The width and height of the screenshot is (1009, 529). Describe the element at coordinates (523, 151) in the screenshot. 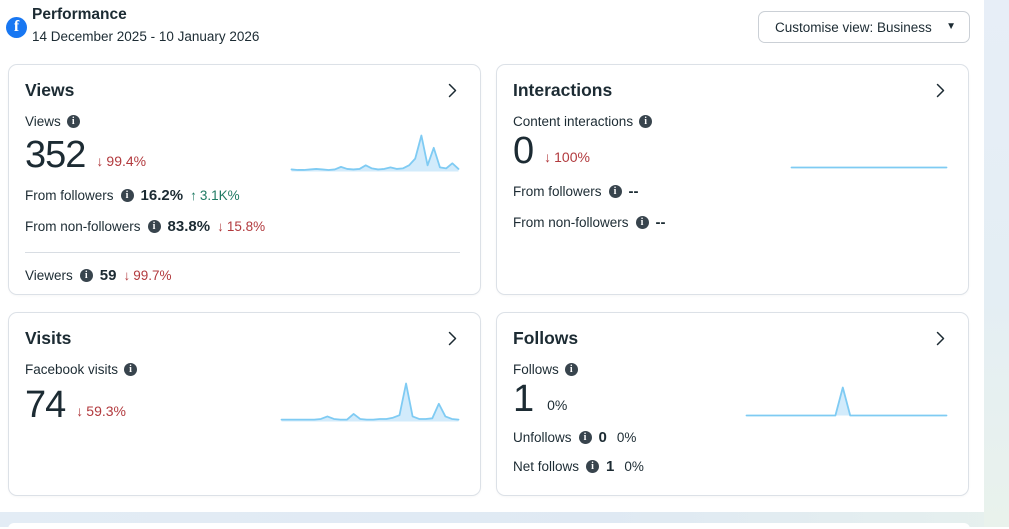

I see `interactions-metric-value: 0` at that location.